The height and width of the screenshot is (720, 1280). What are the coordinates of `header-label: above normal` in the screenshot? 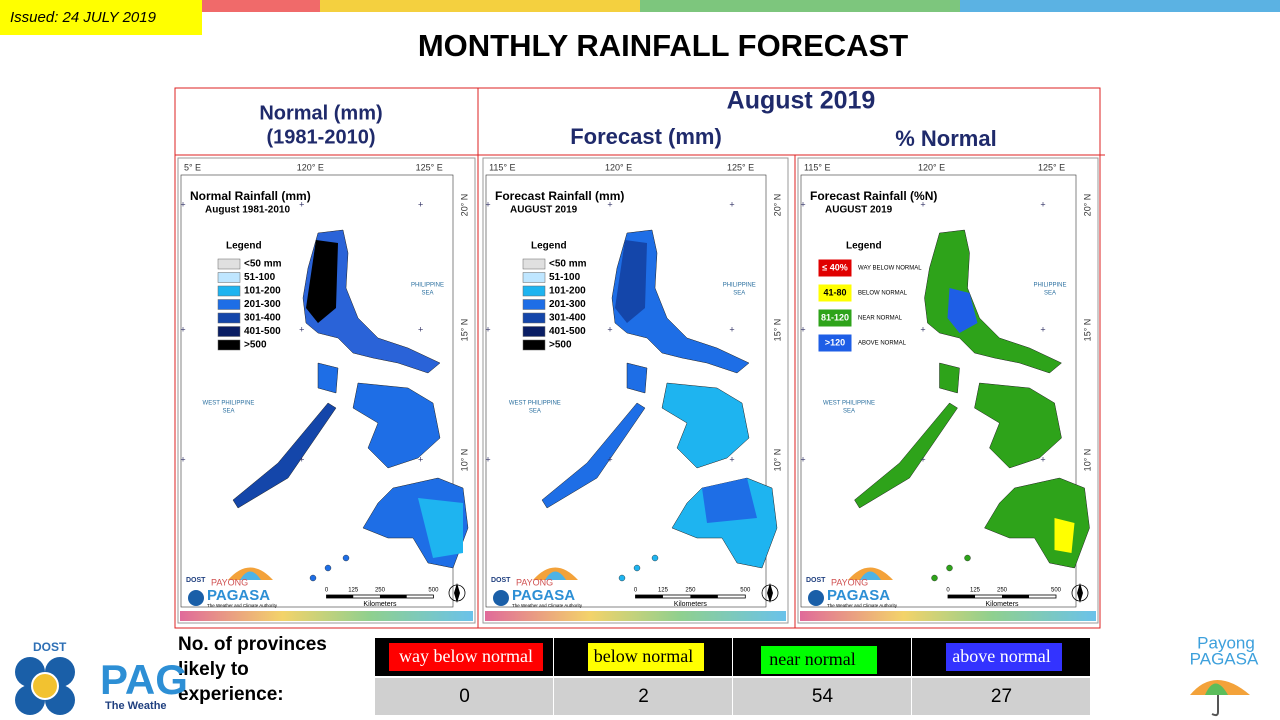 It's located at (1001, 656).